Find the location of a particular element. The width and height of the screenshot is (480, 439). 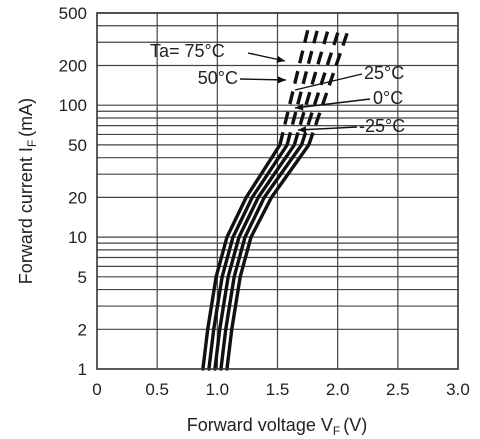

y-tick-label: 2 is located at coordinates (82, 329).